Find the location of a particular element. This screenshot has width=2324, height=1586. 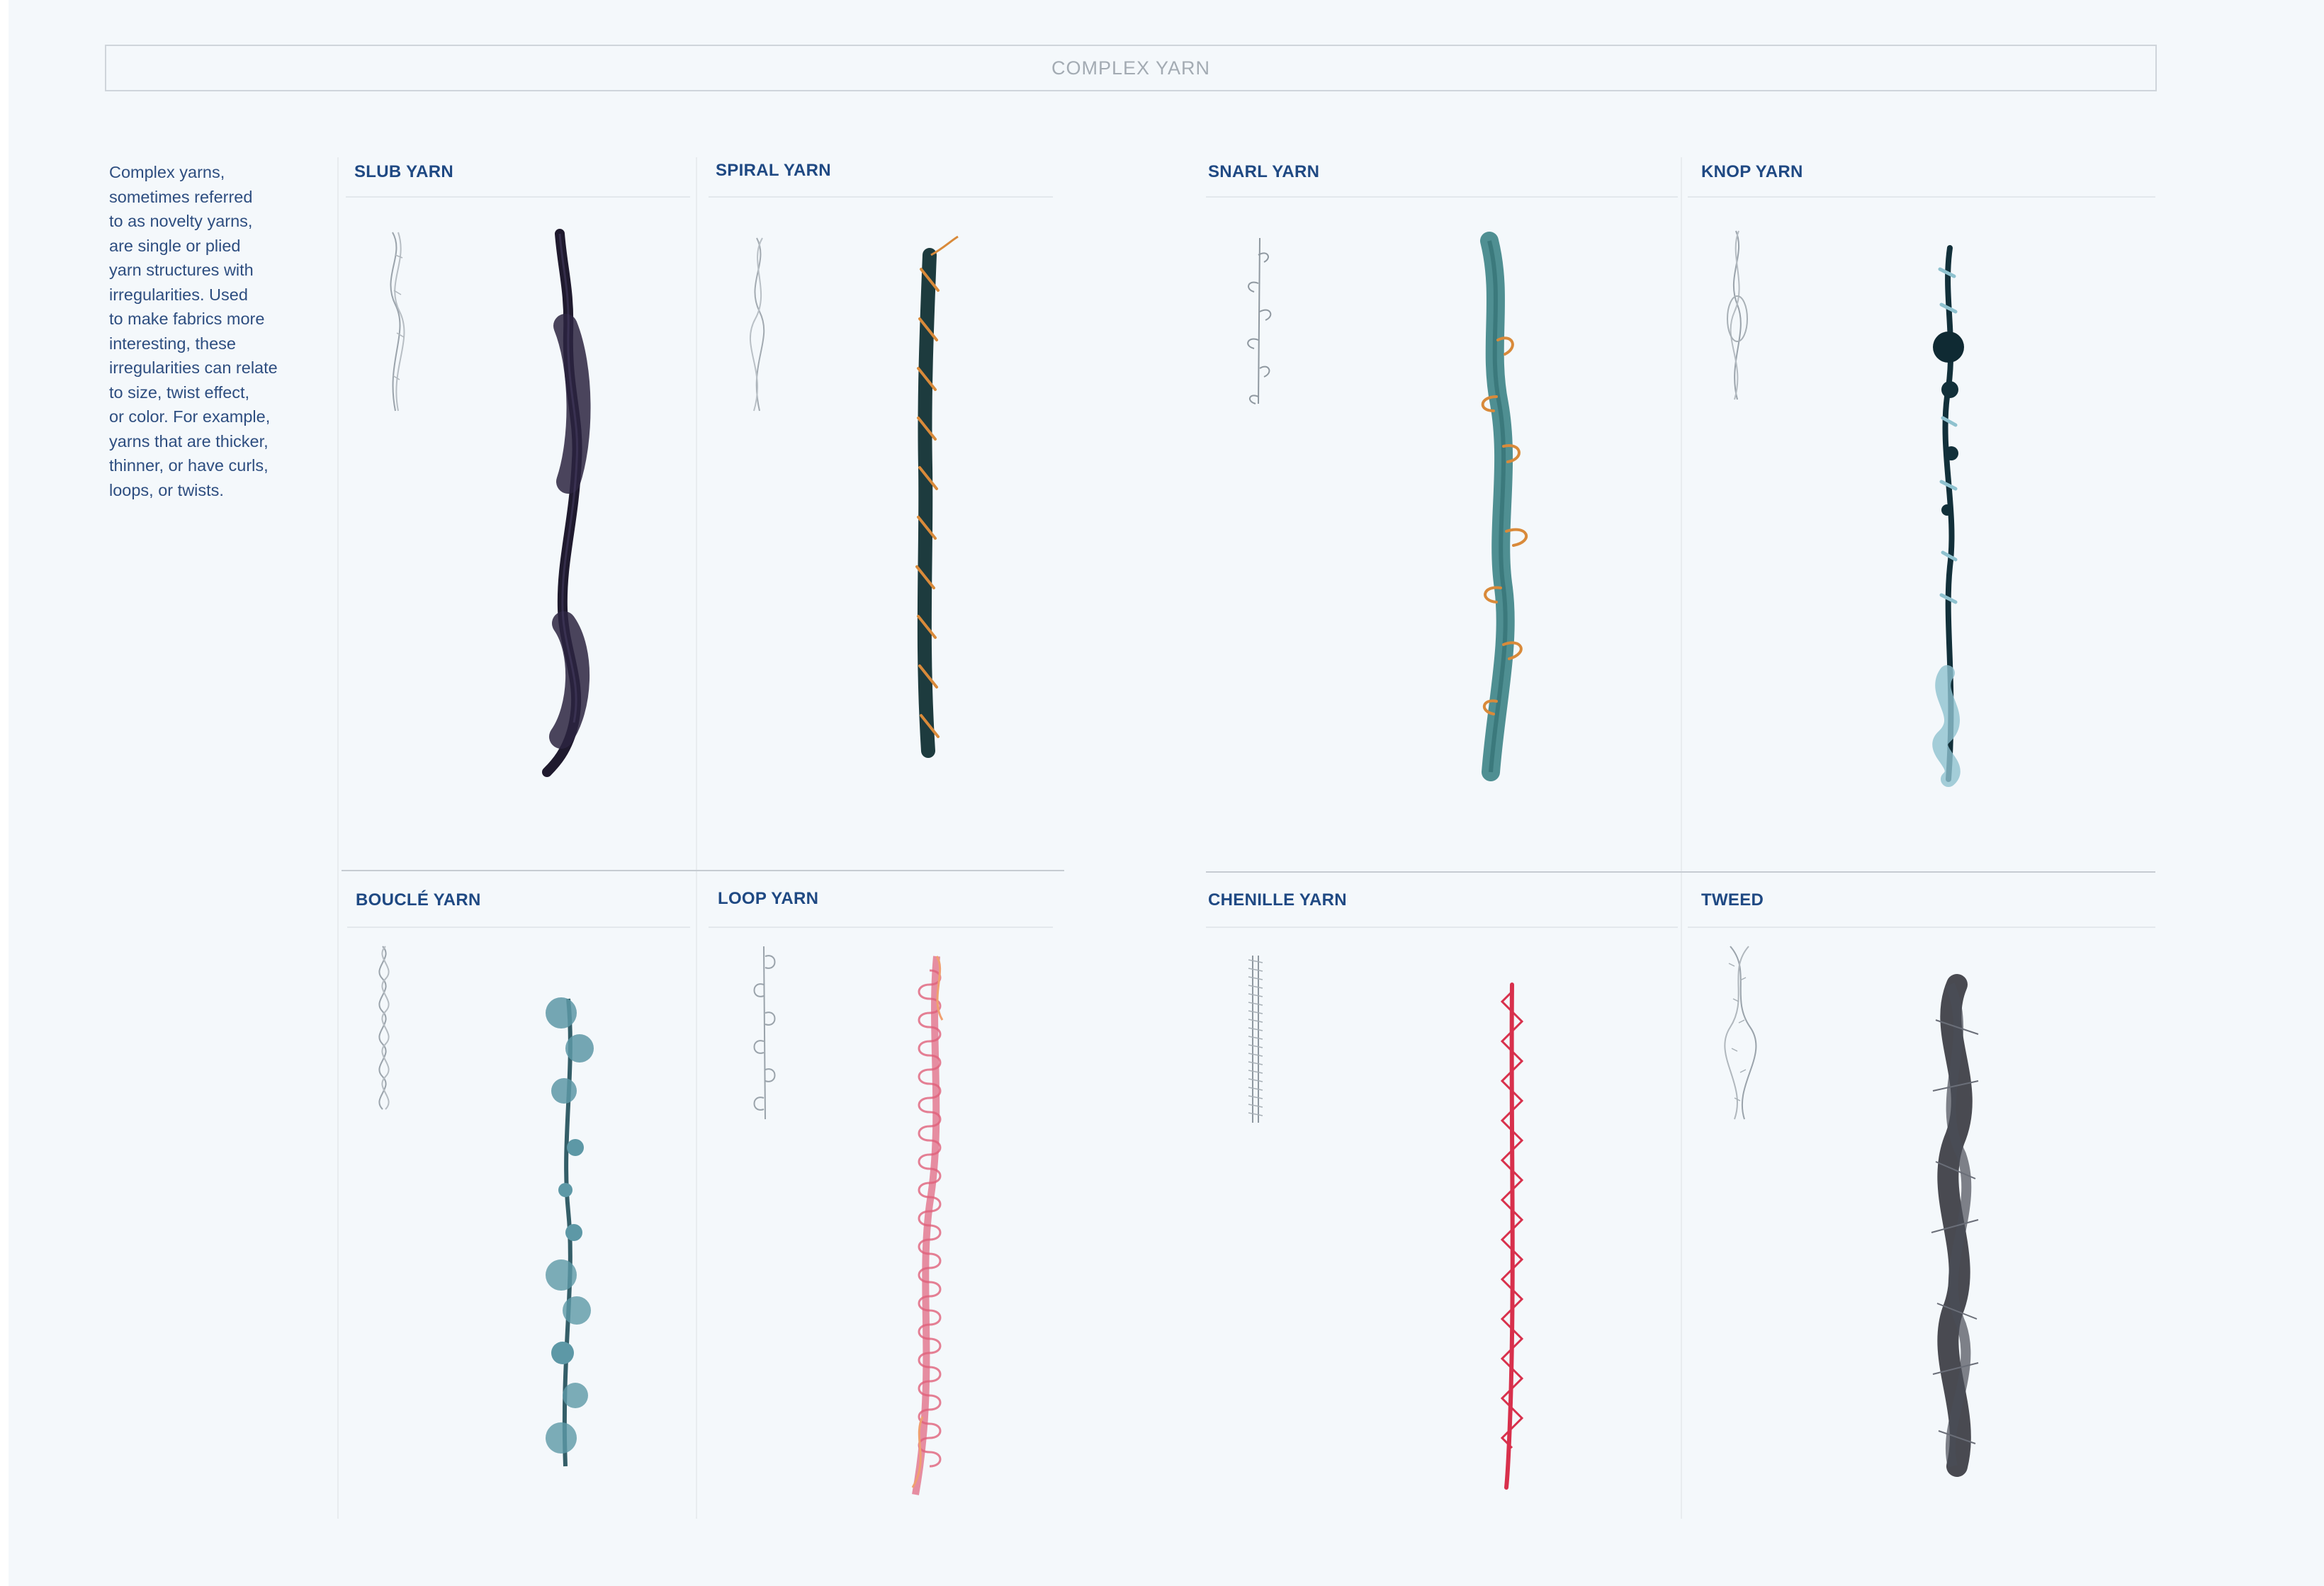

loop-yarn-icon is located at coordinates (927, 1225).